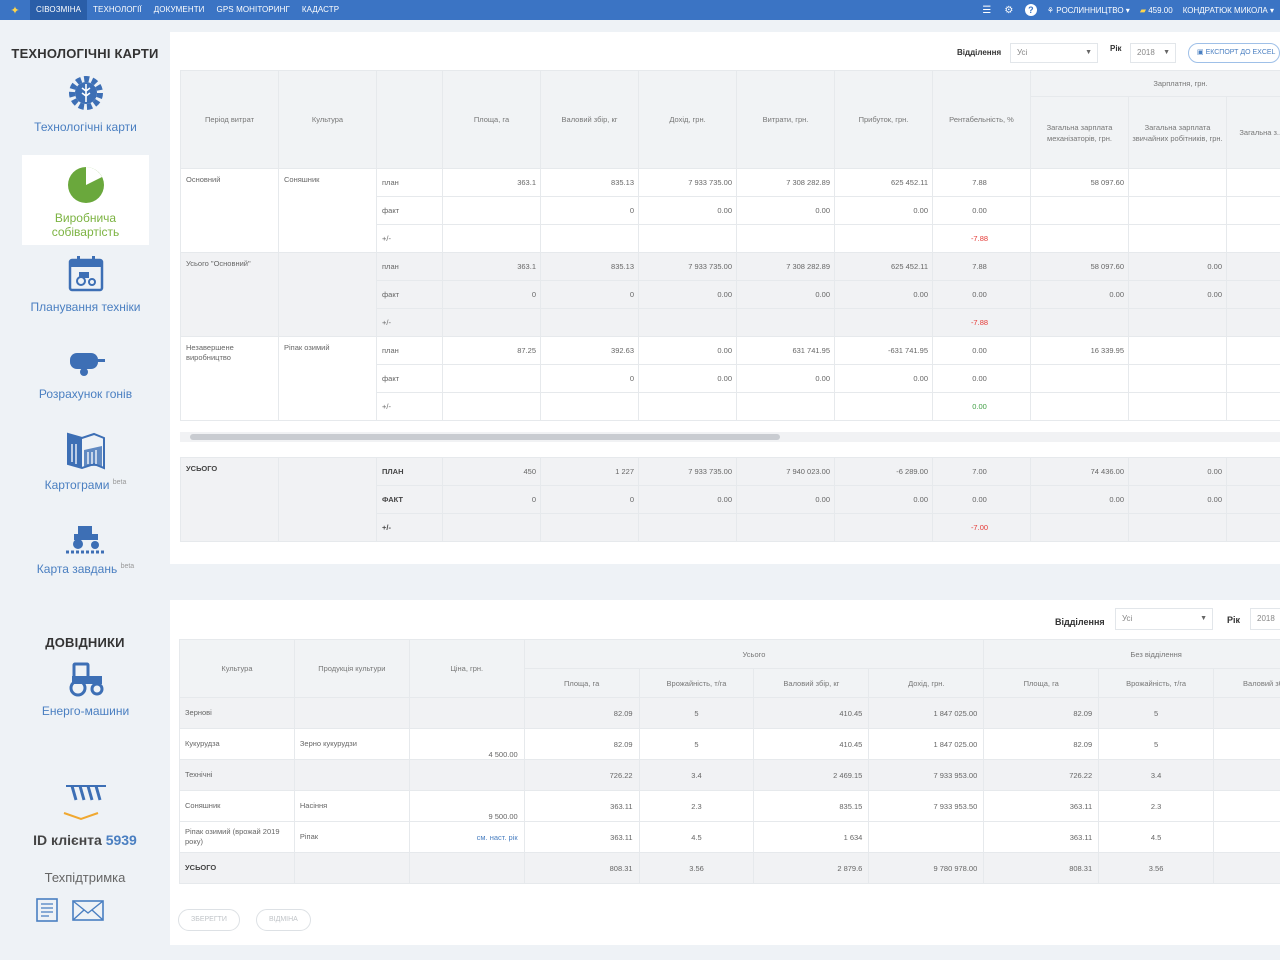  What do you see at coordinates (351, 713) in the screenshot?
I see `cell-product` at bounding box center [351, 713].